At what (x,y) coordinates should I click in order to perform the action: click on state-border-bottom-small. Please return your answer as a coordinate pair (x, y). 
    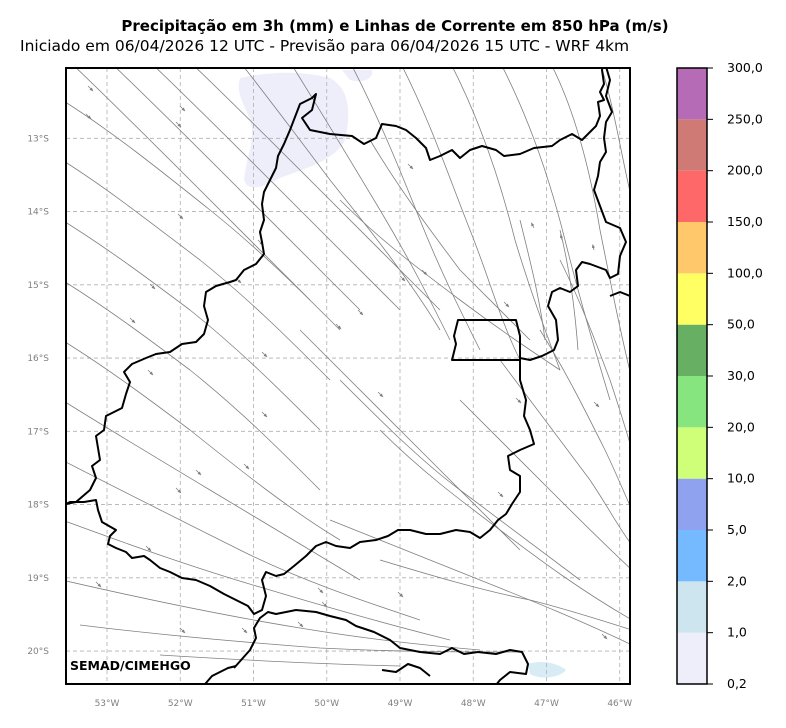
    Looking at the image, I should click on (406, 670).